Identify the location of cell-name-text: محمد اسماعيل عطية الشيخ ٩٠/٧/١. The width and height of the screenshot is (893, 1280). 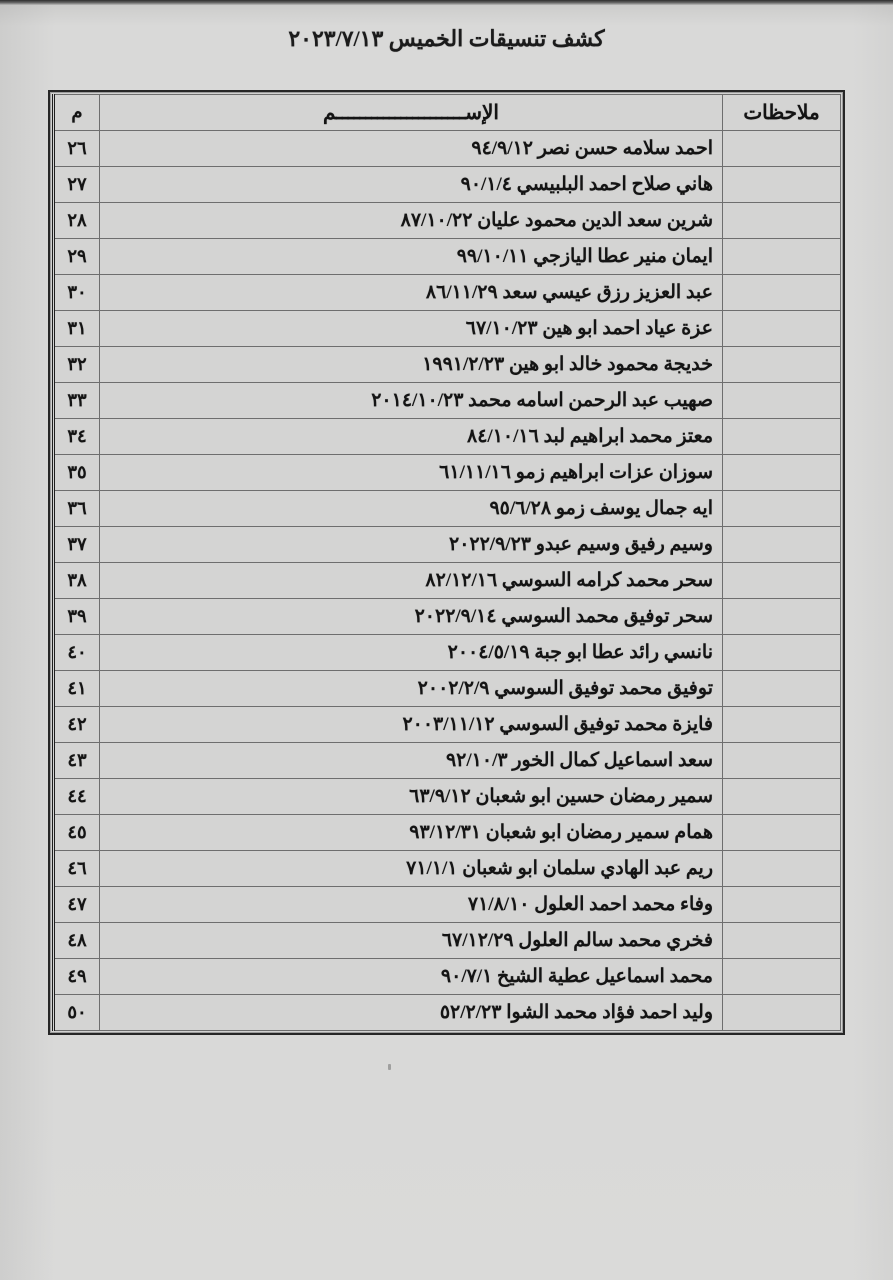
(576, 976).